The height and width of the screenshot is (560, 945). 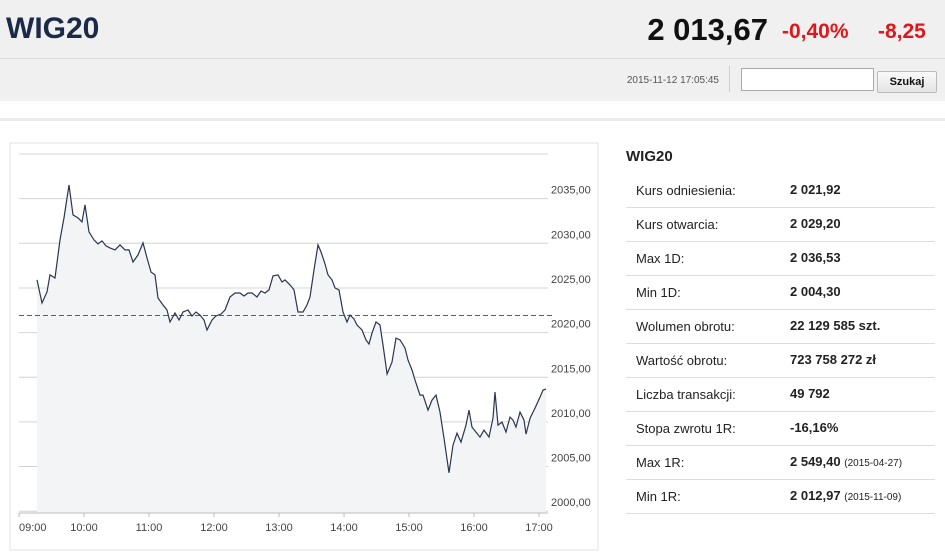 I want to click on y-tick-label: 2020,00, so click(x=571, y=325).